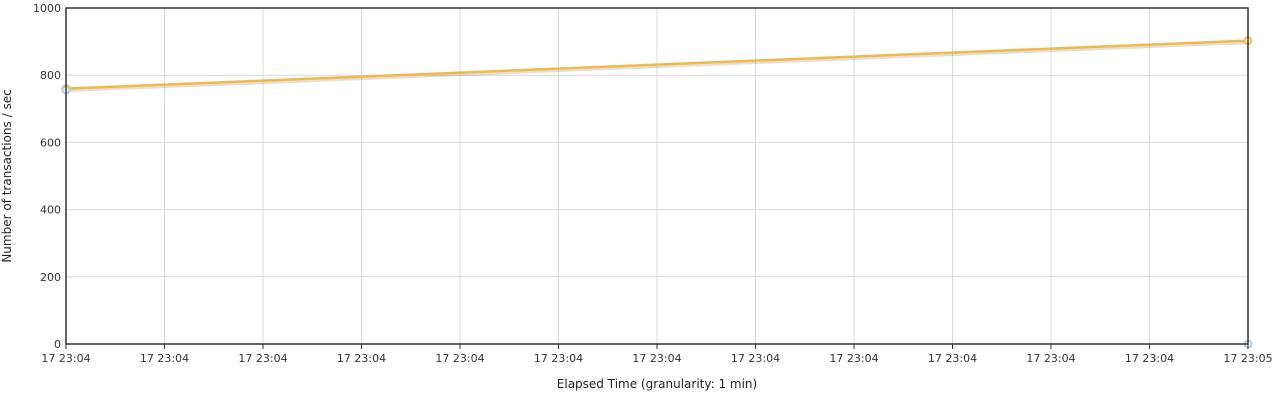  Describe the element at coordinates (47, 8) in the screenshot. I see `y-tick-label: 1000` at that location.